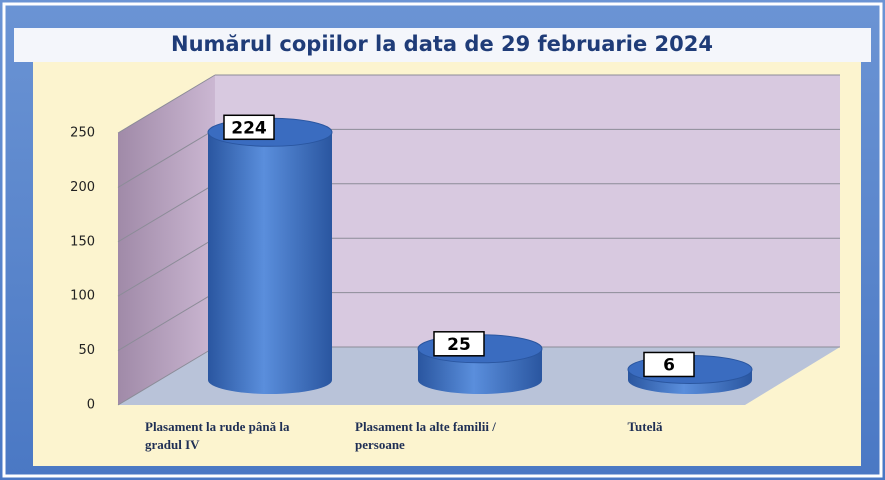 Image resolution: width=885 pixels, height=480 pixels. Describe the element at coordinates (86, 350) in the screenshot. I see `y-tick-label: 50` at that location.